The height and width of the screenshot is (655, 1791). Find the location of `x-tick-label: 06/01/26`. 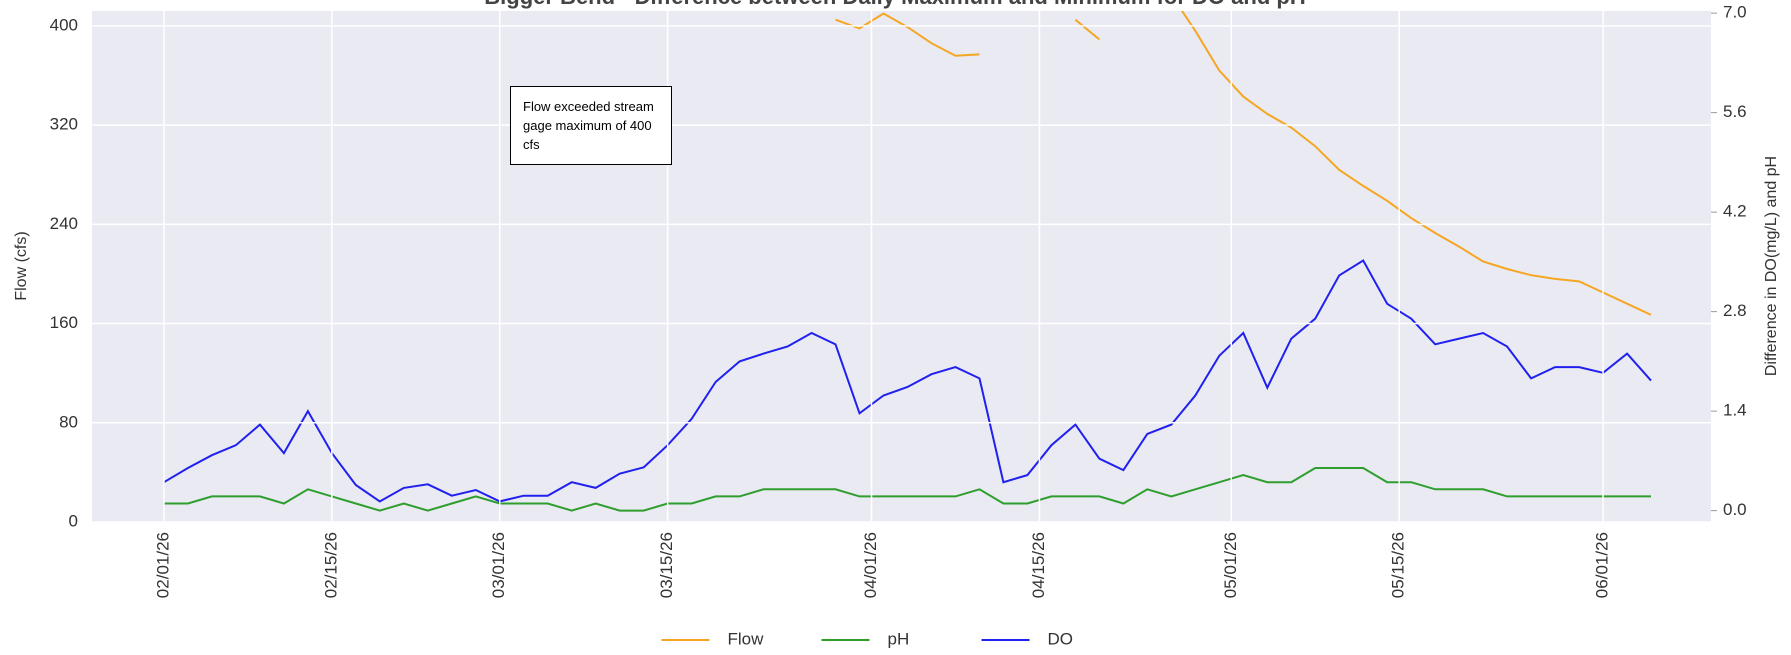

x-tick-label: 06/01/26 is located at coordinates (1602, 565).